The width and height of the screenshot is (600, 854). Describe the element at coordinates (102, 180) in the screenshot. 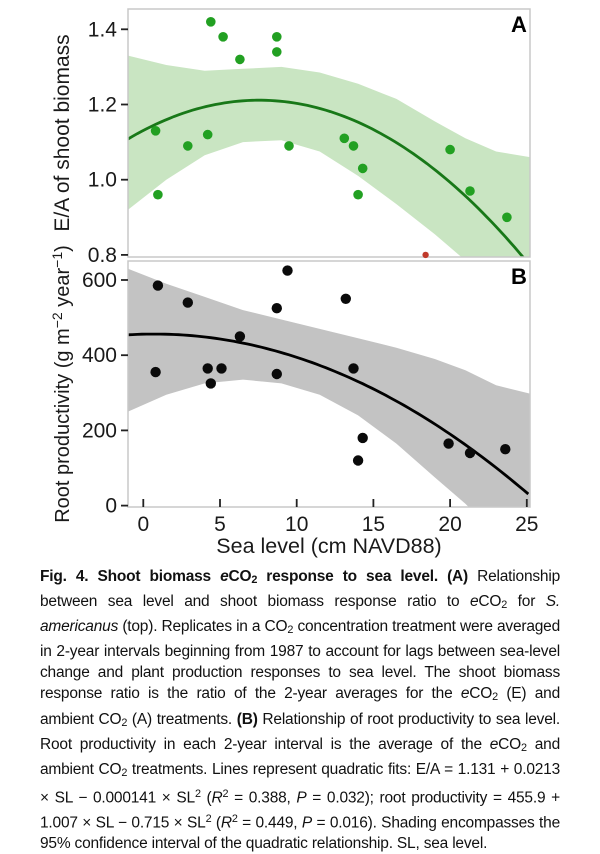

I see `y-tick-label: 1.0` at that location.